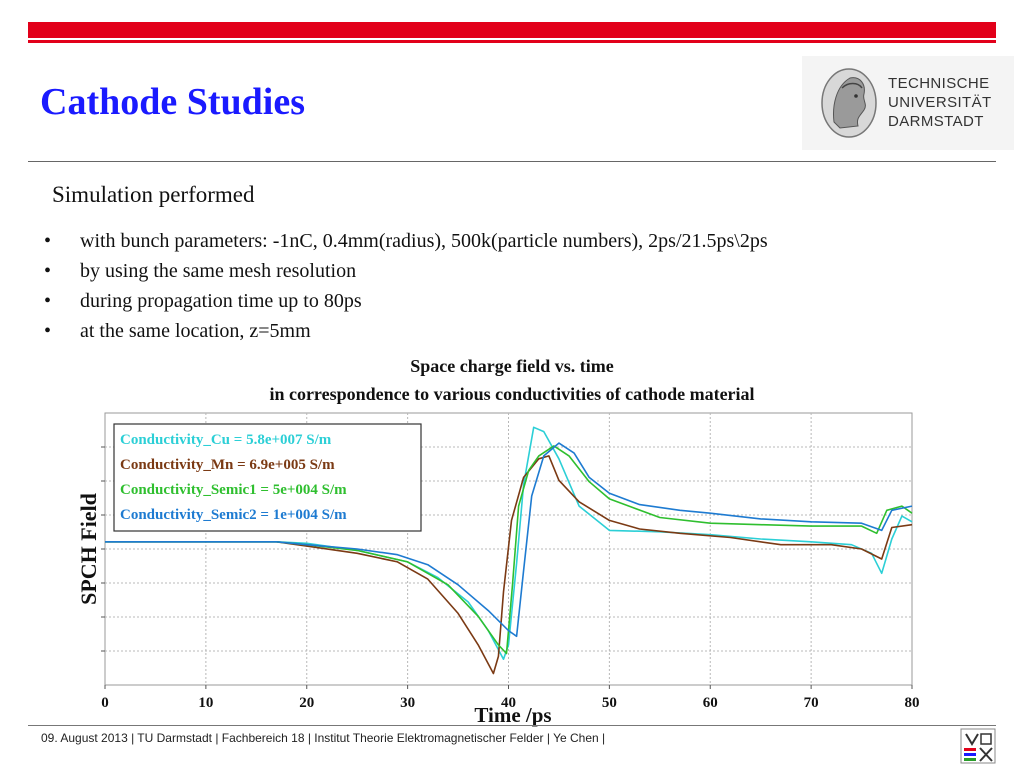 The image size is (1024, 768). Describe the element at coordinates (205, 703) in the screenshot. I see `x-tick-label: 10` at that location.